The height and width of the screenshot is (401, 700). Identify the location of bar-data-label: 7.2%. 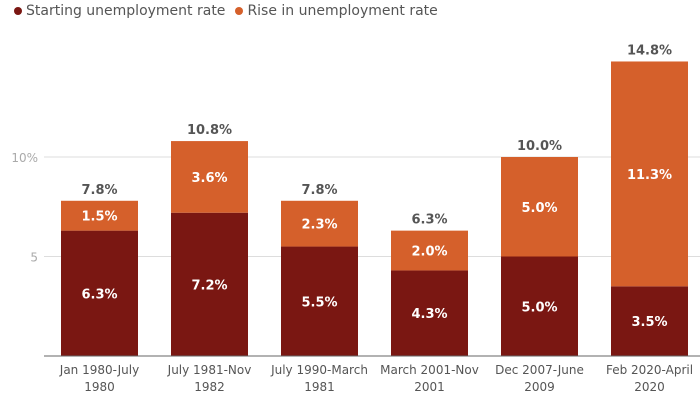
(209, 285).